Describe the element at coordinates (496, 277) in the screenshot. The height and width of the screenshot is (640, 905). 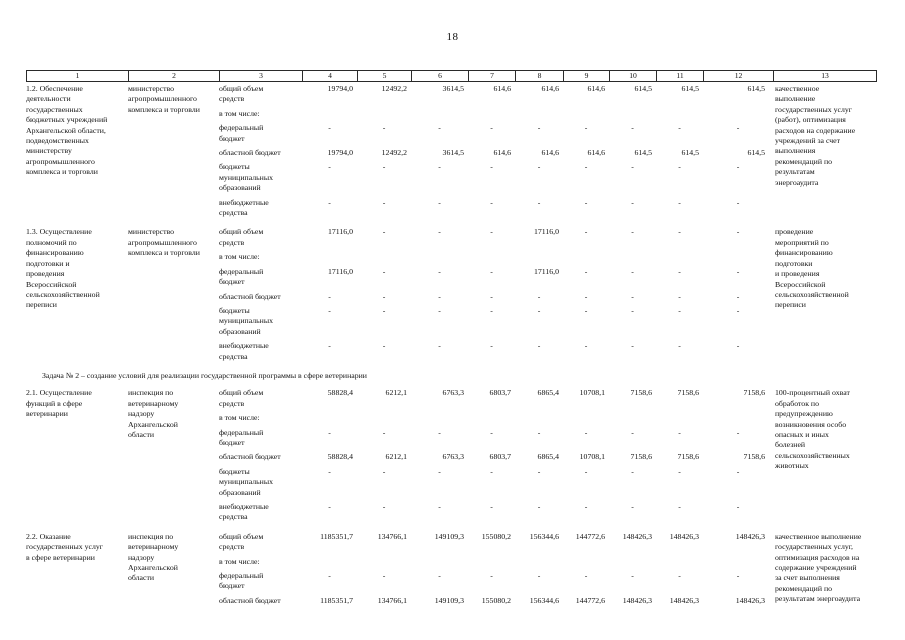
I see `funding-subrow: федеральный бюджет 17116,0 - - - 17116,0 - - - -` at that location.